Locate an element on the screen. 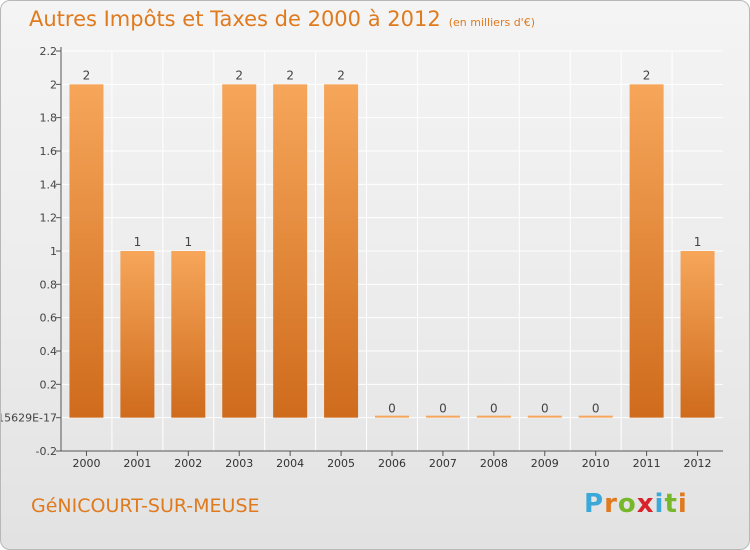 This screenshot has width=750, height=550. x-tick-label: 2002 is located at coordinates (188, 463).